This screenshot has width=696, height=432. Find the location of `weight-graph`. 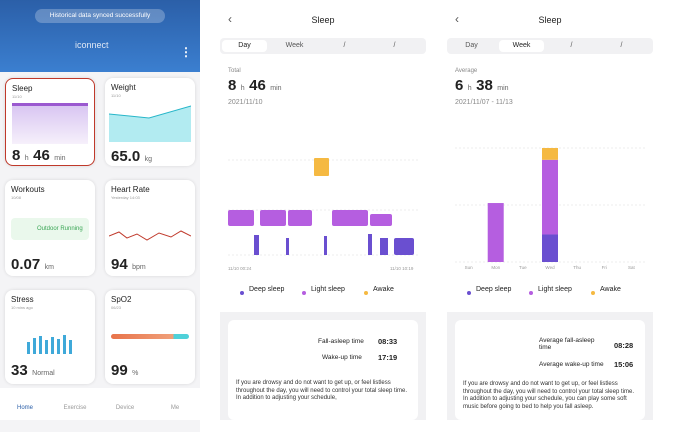

weight-graph is located at coordinates (150, 123).